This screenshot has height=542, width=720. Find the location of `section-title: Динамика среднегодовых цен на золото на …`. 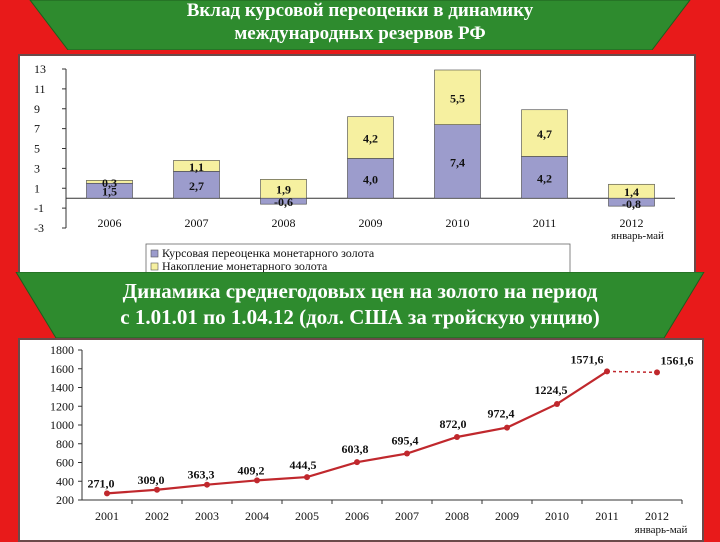

section-title: Динамика среднегодовых цен на золото на … is located at coordinates (360, 304).